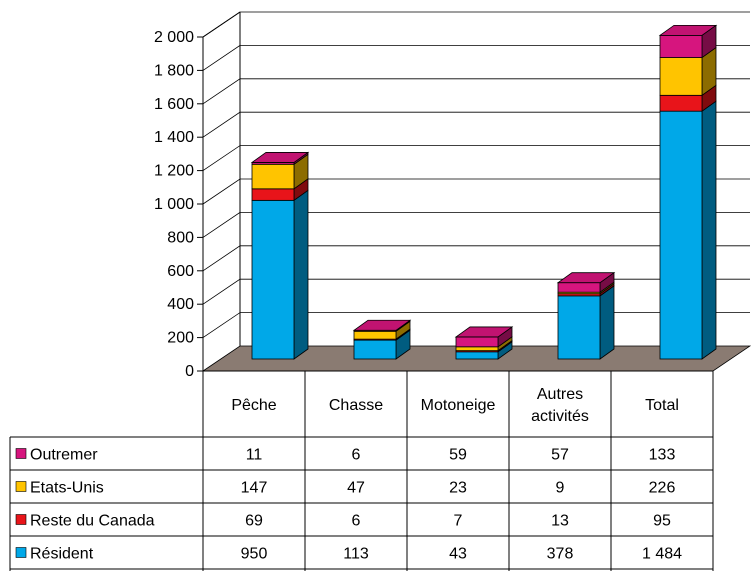 The image size is (751, 571). Describe the element at coordinates (174, 137) in the screenshot. I see `y-tick-label: 1 400` at that location.